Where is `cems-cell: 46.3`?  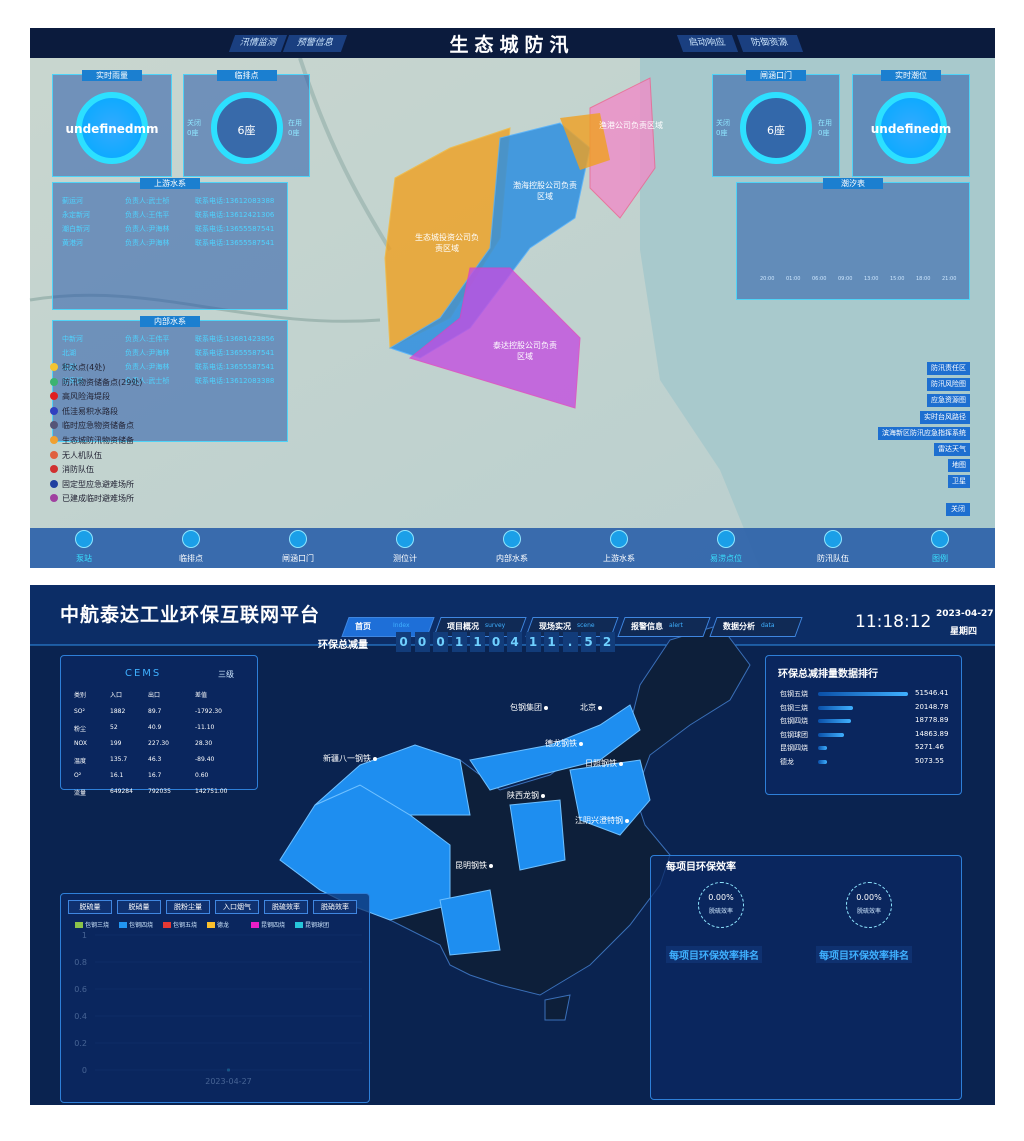
cems-cell: 46.3 is located at coordinates (155, 759).